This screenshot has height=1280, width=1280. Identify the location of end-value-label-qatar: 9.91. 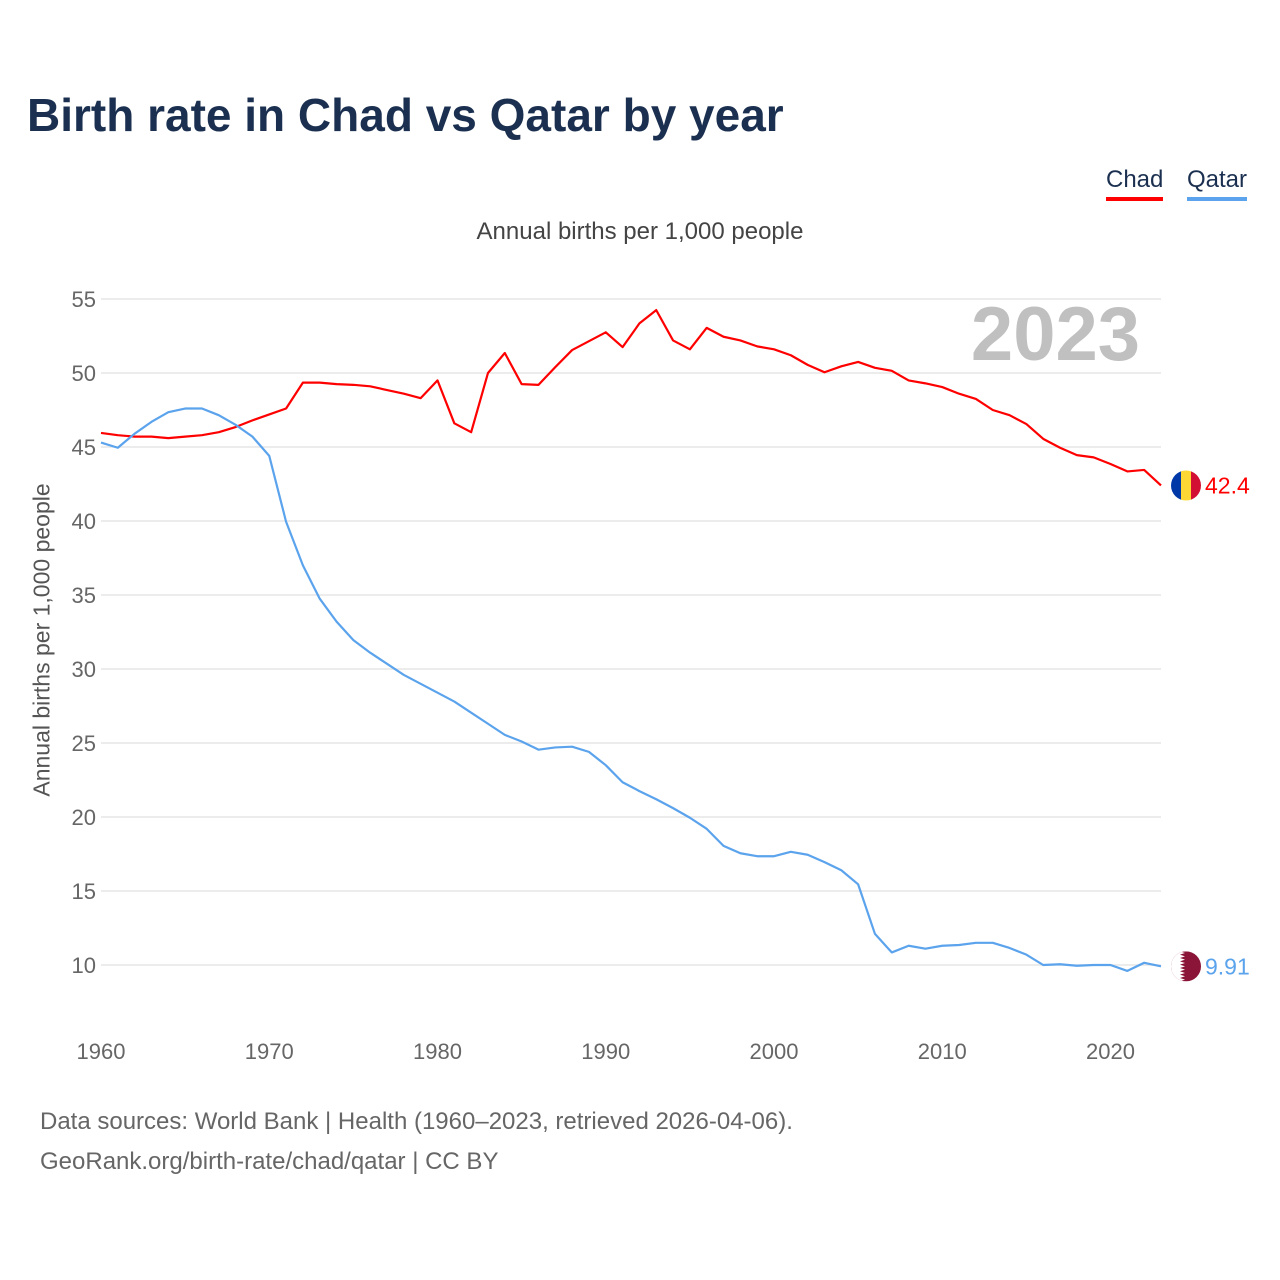
(1227, 966).